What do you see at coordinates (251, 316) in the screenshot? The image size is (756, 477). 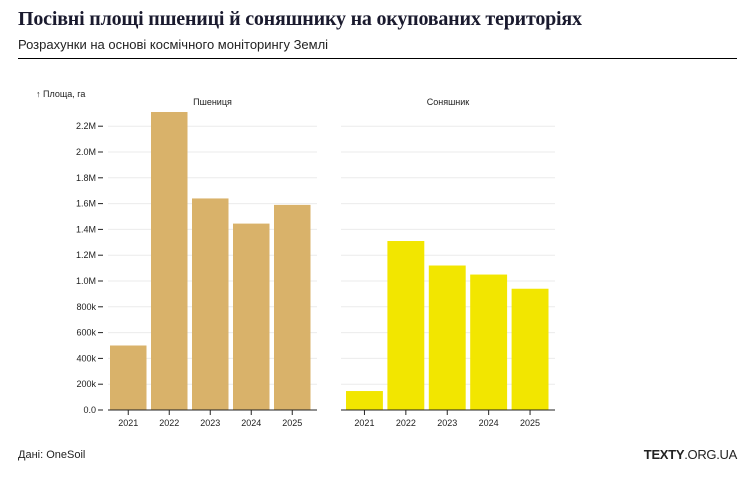 I see `bar-Пшениця-2024` at bounding box center [251, 316].